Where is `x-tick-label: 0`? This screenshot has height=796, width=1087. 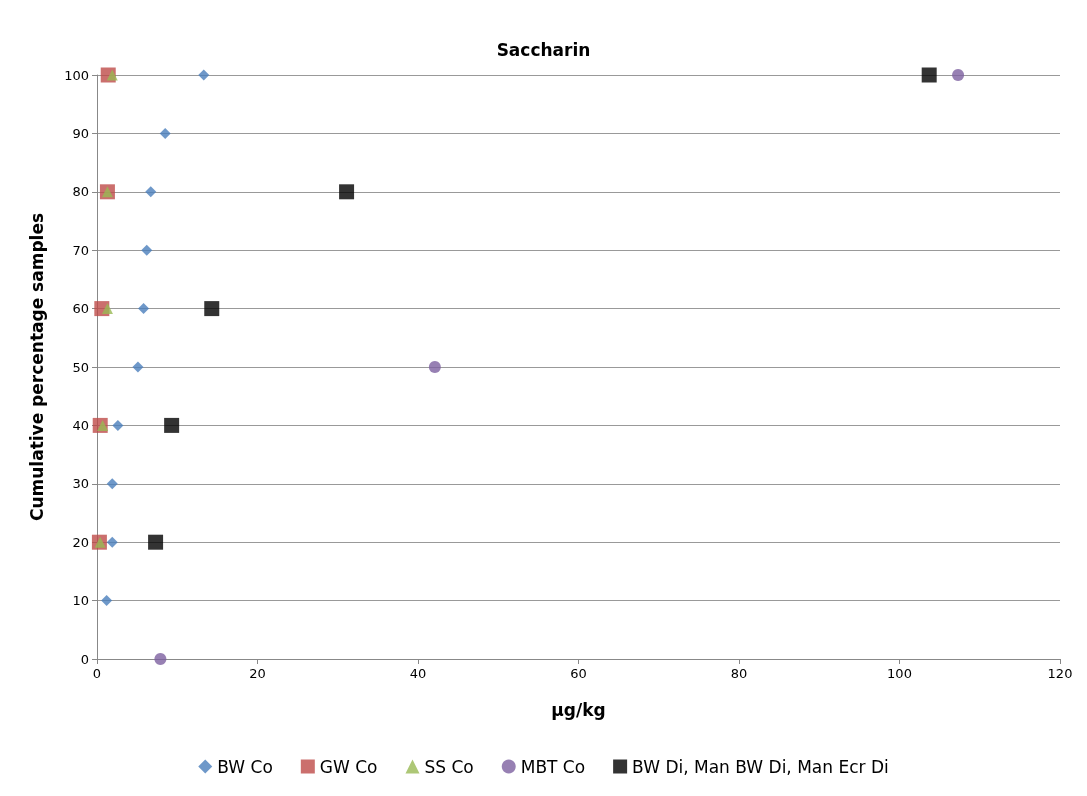 x-tick-label: 0 is located at coordinates (97, 673).